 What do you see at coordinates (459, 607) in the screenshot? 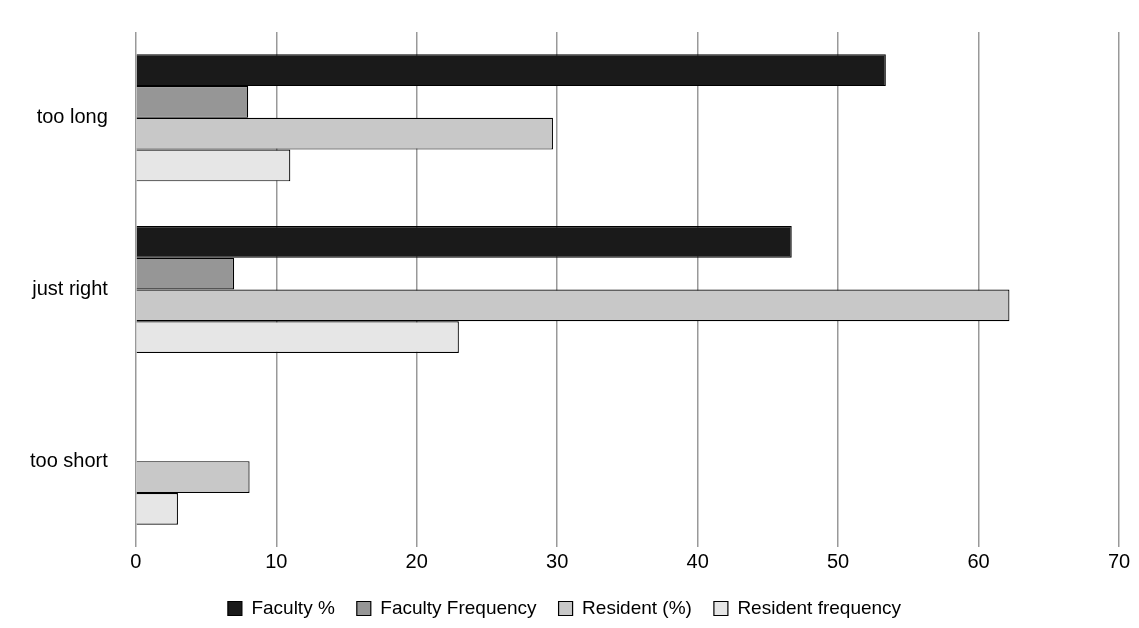
I see `legend-label: Faculty Frequency` at bounding box center [459, 607].